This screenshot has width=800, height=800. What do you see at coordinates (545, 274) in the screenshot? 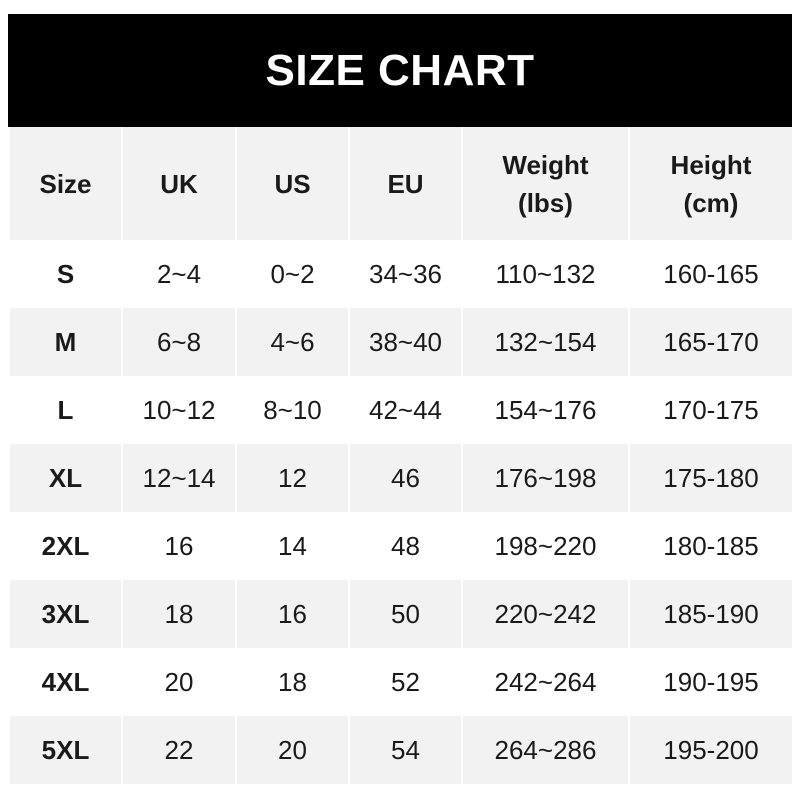
I see `cell-weight: 110~132` at bounding box center [545, 274].